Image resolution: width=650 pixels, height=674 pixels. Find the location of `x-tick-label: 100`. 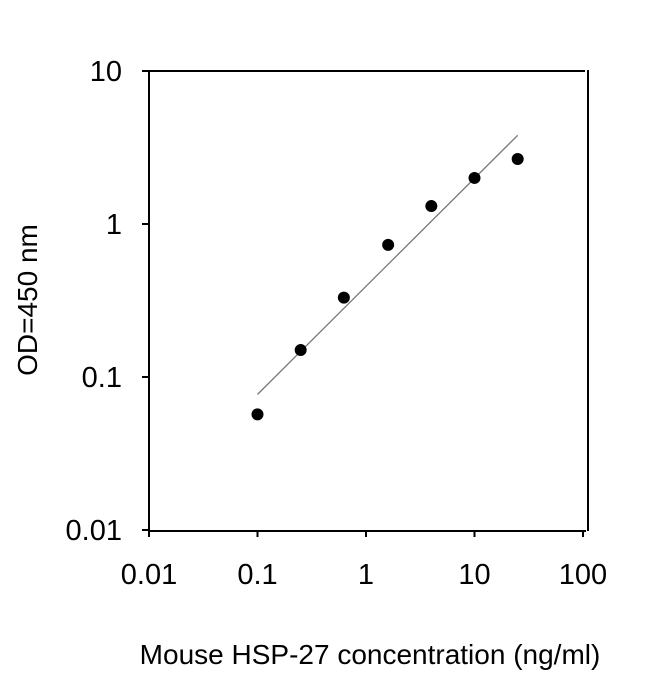

x-tick-label: 100 is located at coordinates (583, 575).